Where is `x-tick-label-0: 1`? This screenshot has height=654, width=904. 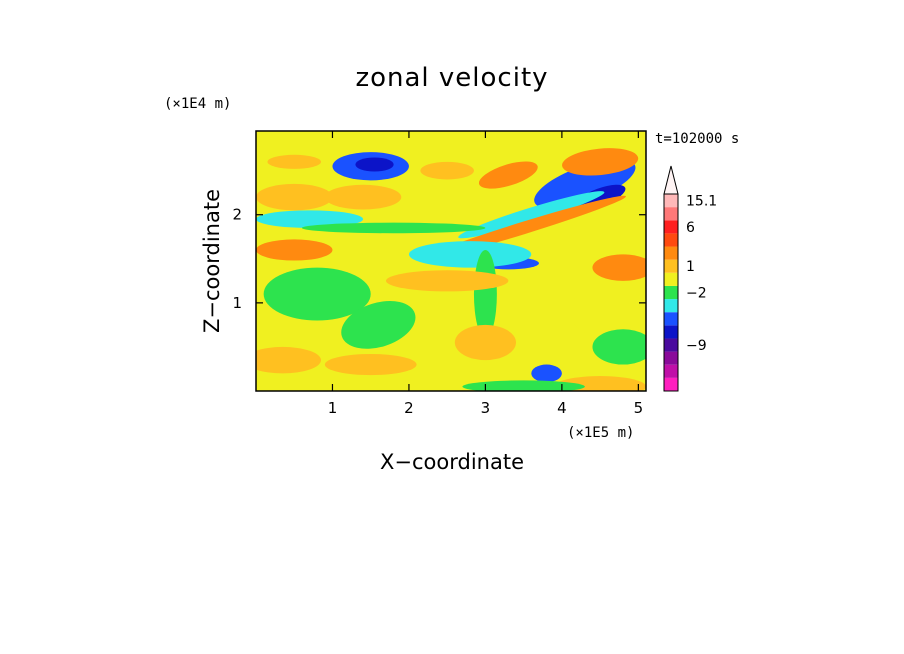
x-tick-label-0: 1 is located at coordinates (333, 408).